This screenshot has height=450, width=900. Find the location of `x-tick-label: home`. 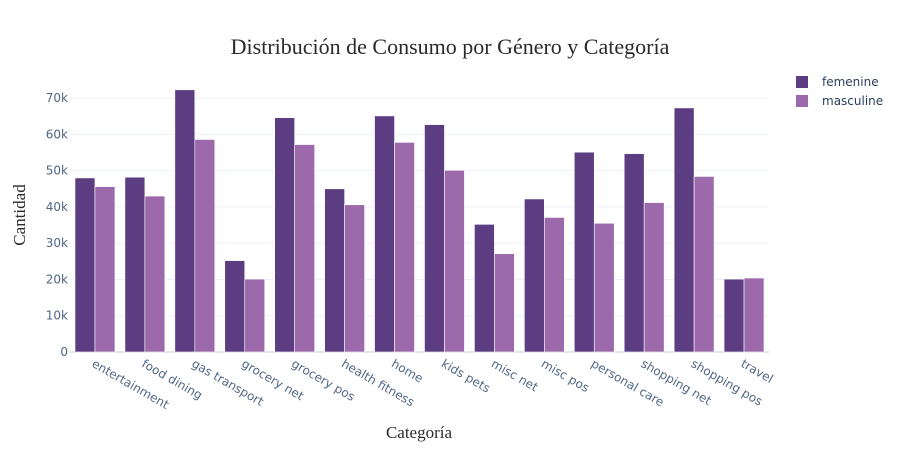

x-tick-label: home is located at coordinates (407, 370).